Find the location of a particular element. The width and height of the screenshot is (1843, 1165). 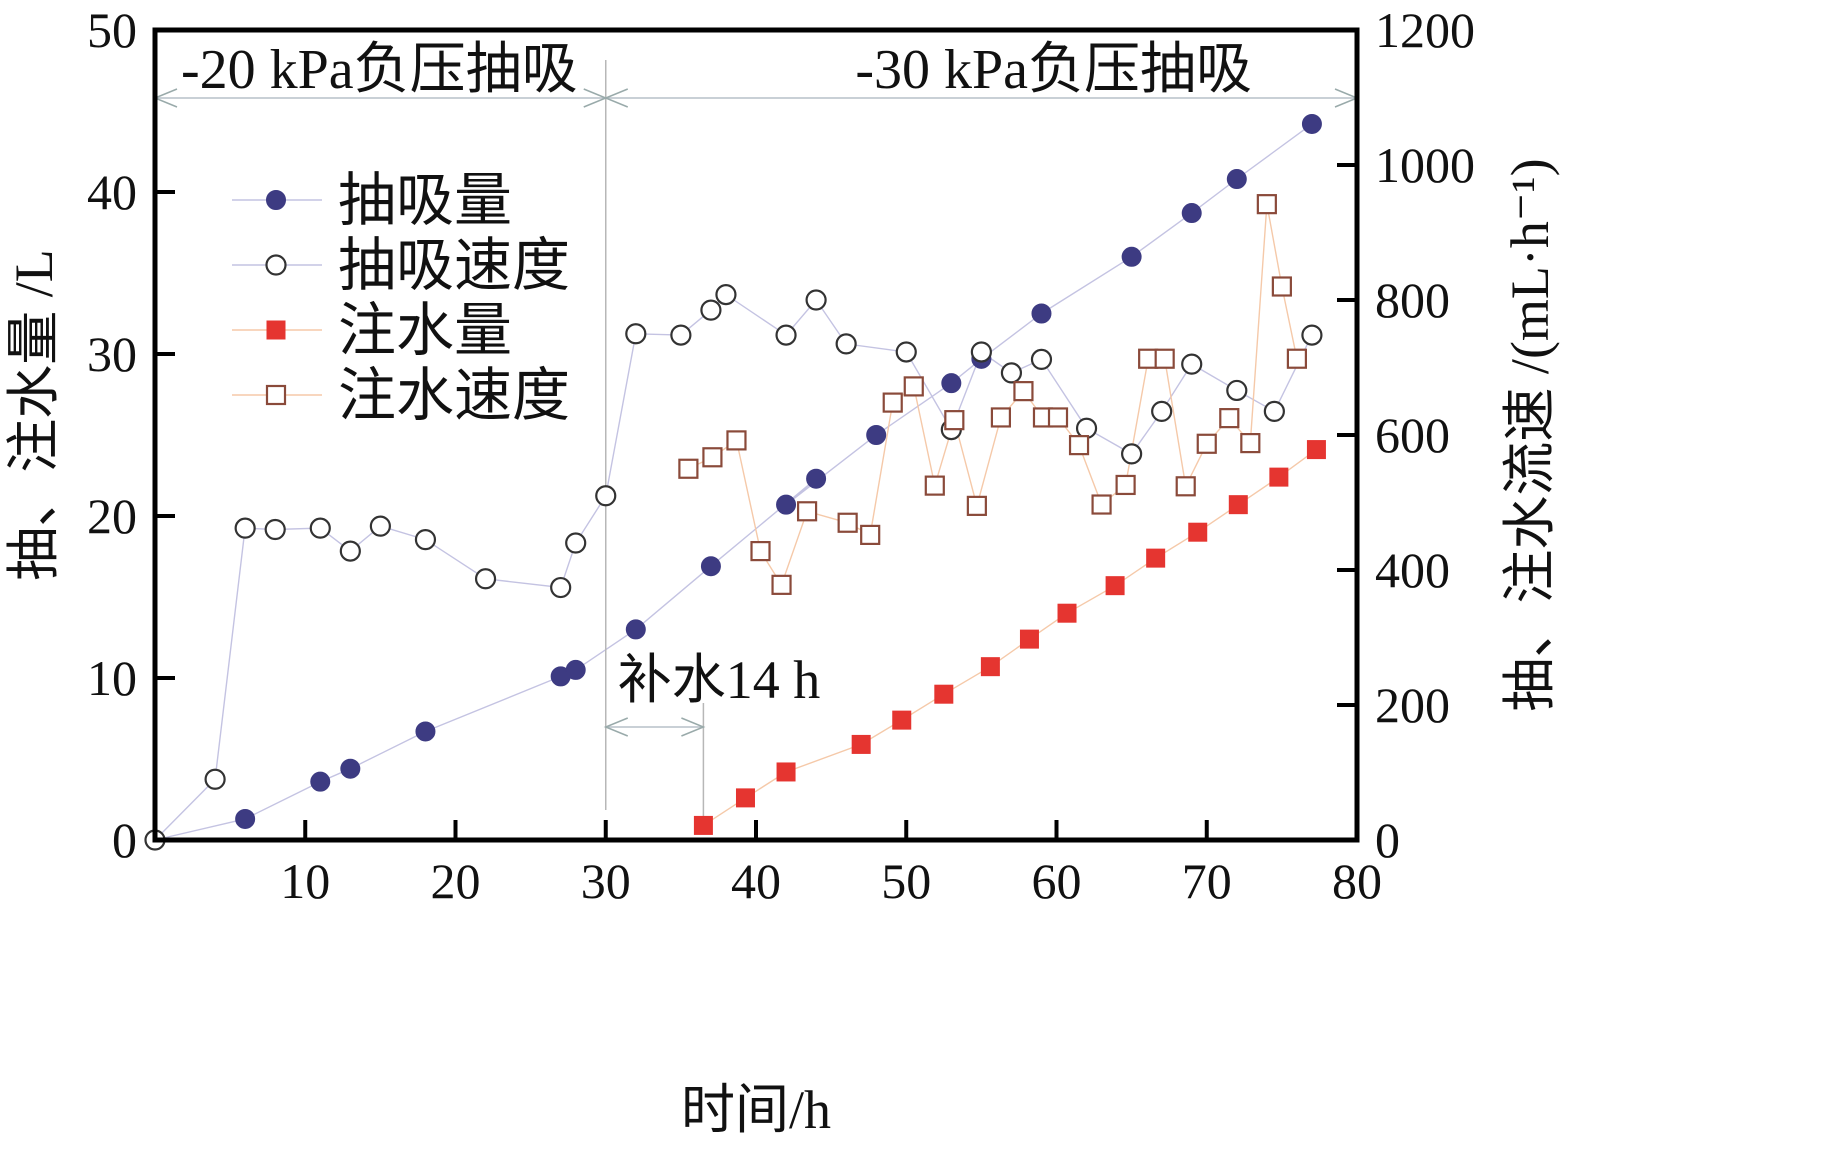

y-tick-label: 20 is located at coordinates (112, 516).